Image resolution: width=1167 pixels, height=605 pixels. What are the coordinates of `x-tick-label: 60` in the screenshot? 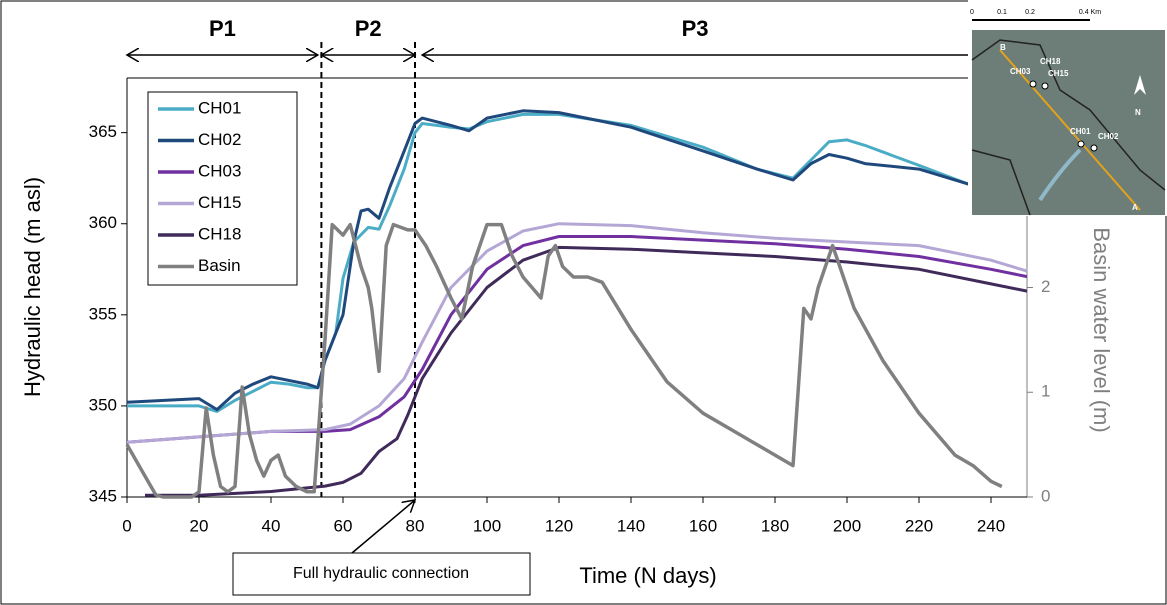 It's located at (343, 525).